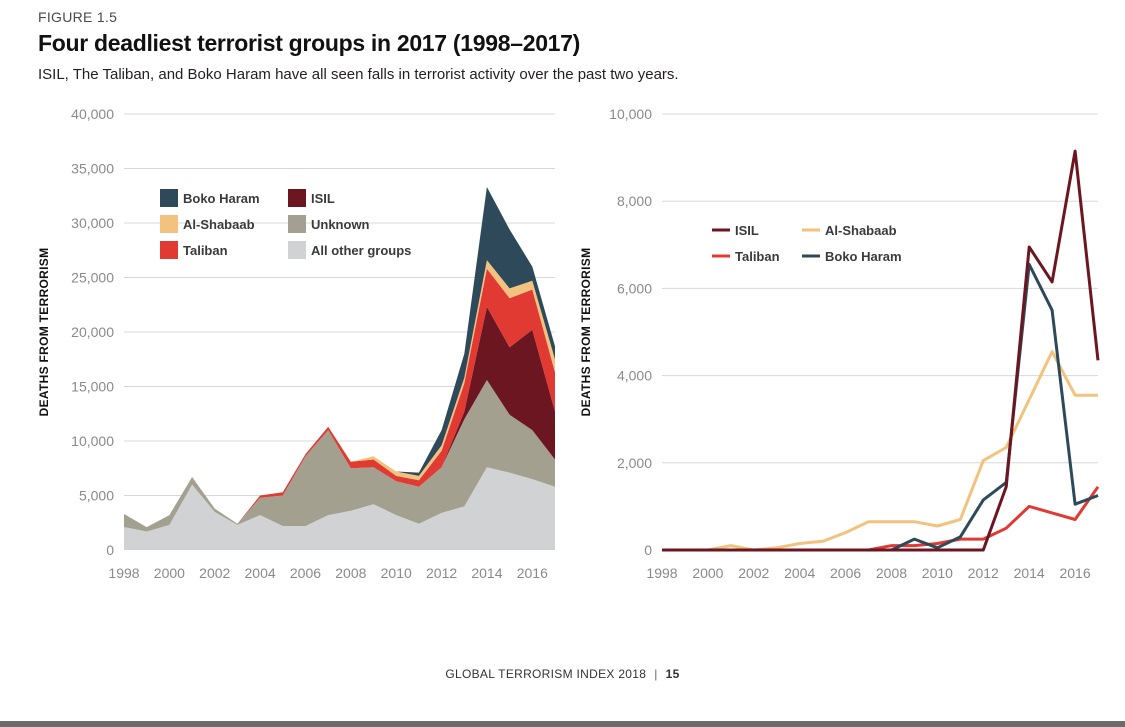  I want to click on figure-label: FIGURE 1.5, so click(78, 17).